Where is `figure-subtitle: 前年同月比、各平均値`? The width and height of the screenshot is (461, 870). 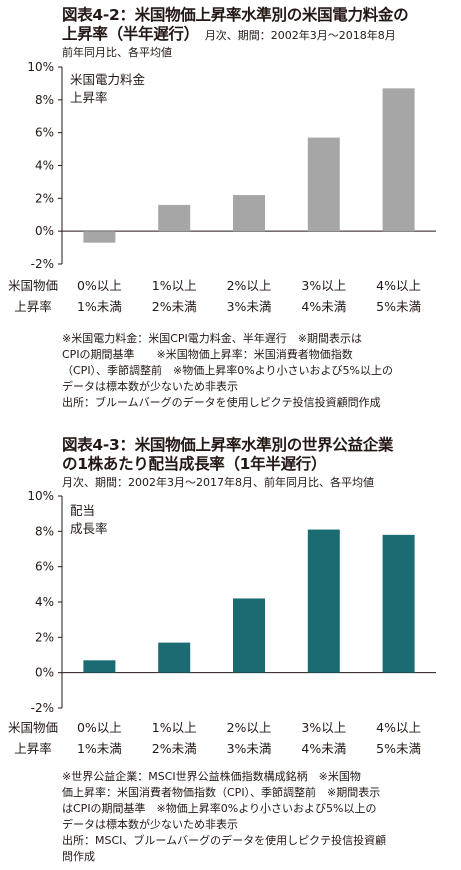
figure-subtitle: 前年同月比、各平均値 is located at coordinates (117, 52).